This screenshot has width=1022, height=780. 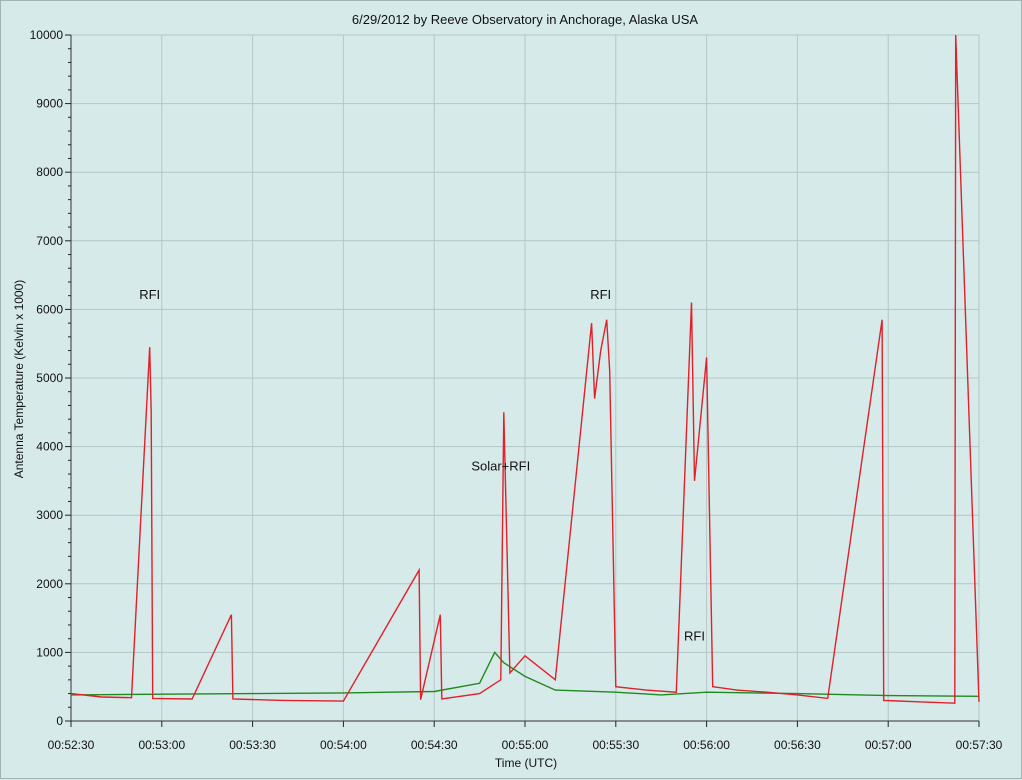 What do you see at coordinates (161, 745) in the screenshot?
I see `x-tick-label: 00:53:00` at bounding box center [161, 745].